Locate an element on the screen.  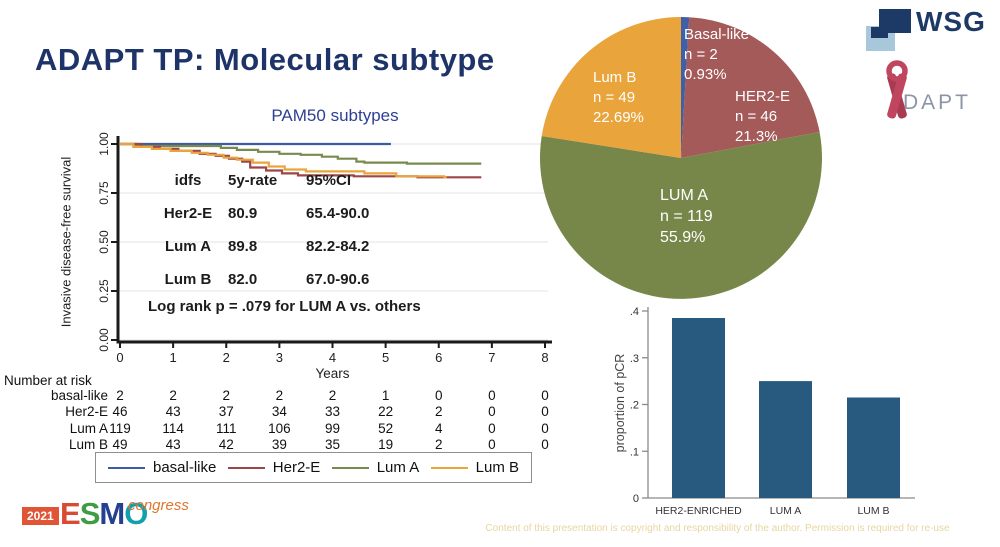
pie-label-lum-a: LUM A n = 119 55.9% is located at coordinates (686, 216).